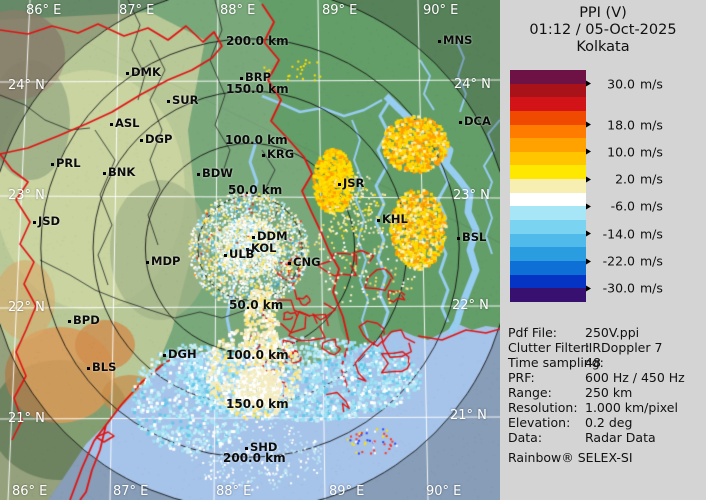 This screenshot has height=500, width=706. I want to click on metadata-label: Clutter Filter:, so click(549, 347).